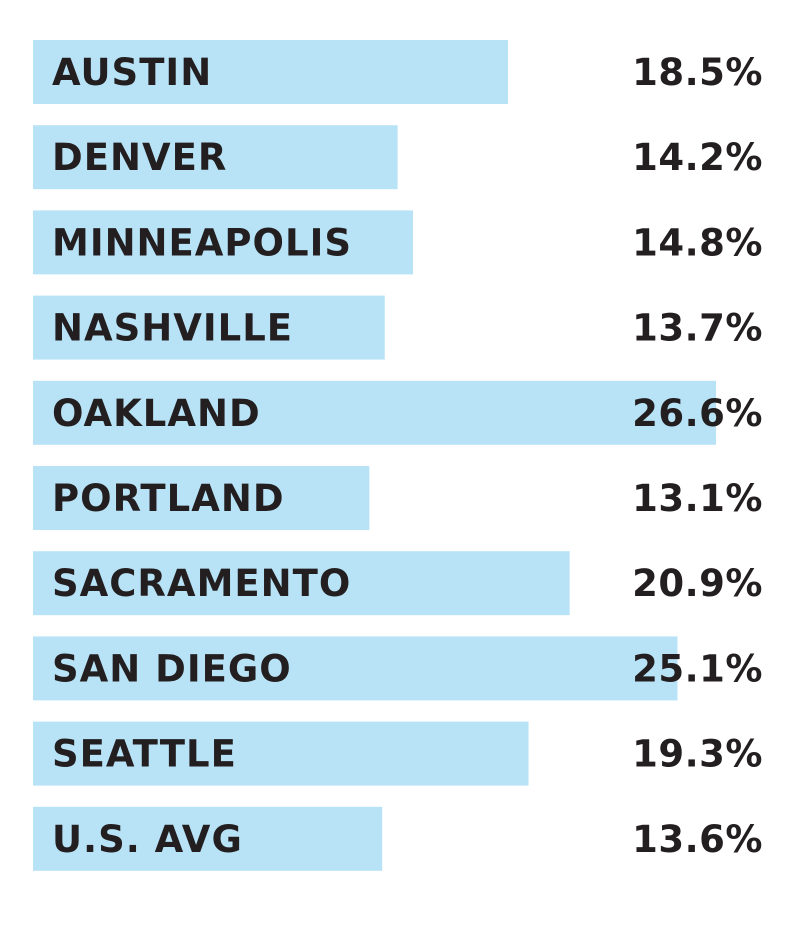 The height and width of the screenshot is (928, 800). I want to click on value-label-sacramento: 20.9%, so click(697, 583).